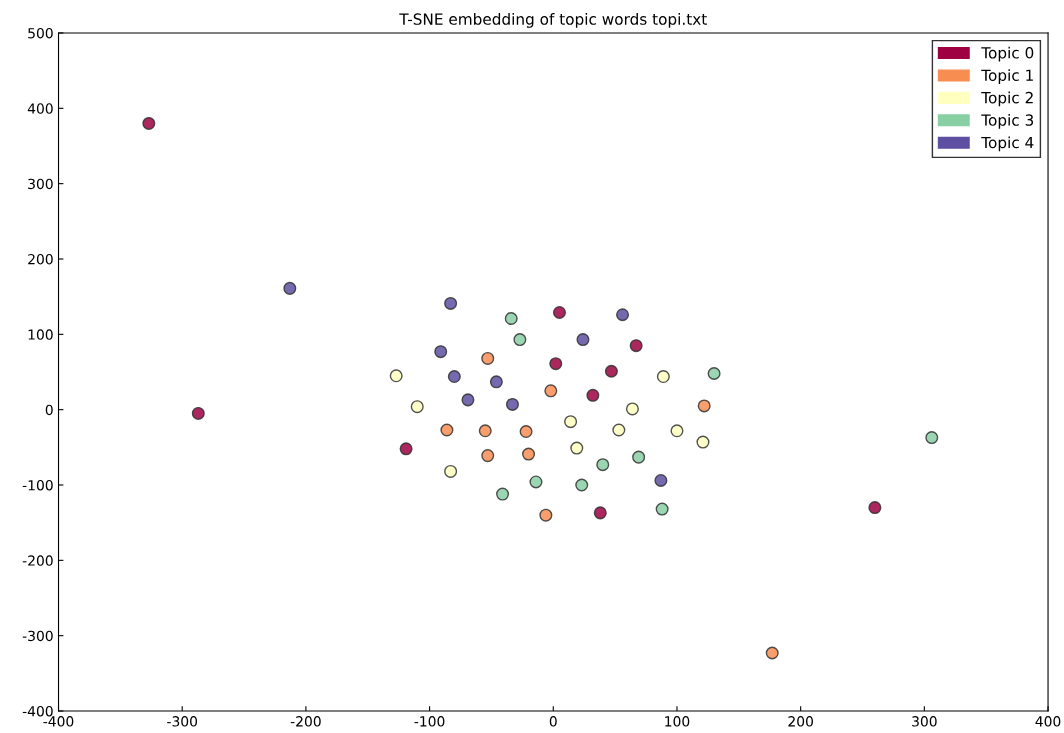 This screenshot has width=1064, height=733. I want to click on x-tick-label: -200, so click(305, 721).